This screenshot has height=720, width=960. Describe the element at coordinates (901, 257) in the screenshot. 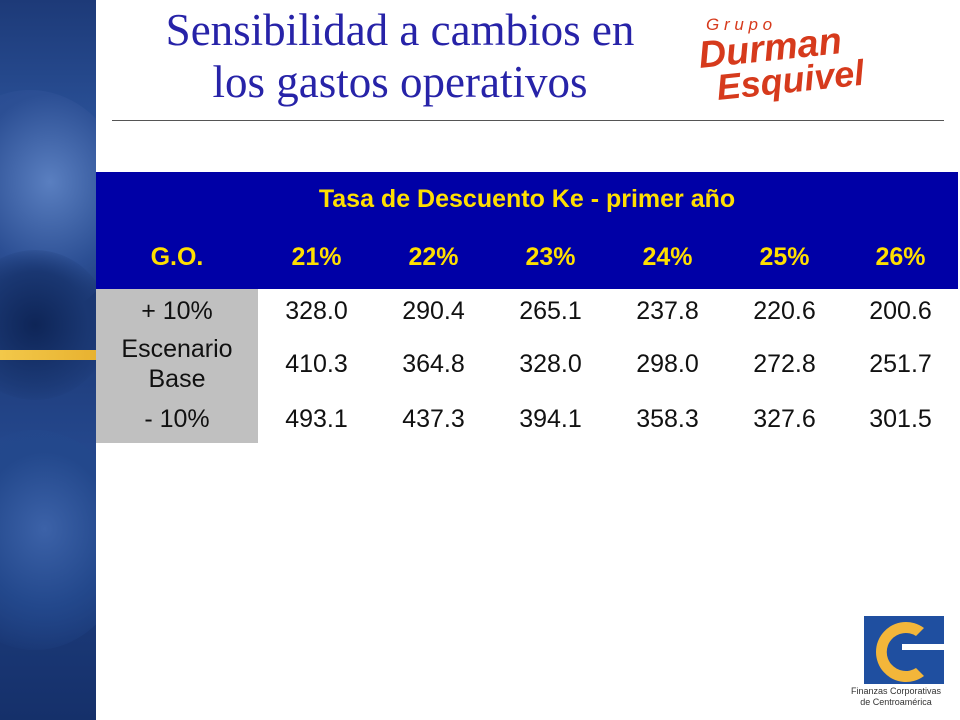

I see `column-header: 26%` at that location.